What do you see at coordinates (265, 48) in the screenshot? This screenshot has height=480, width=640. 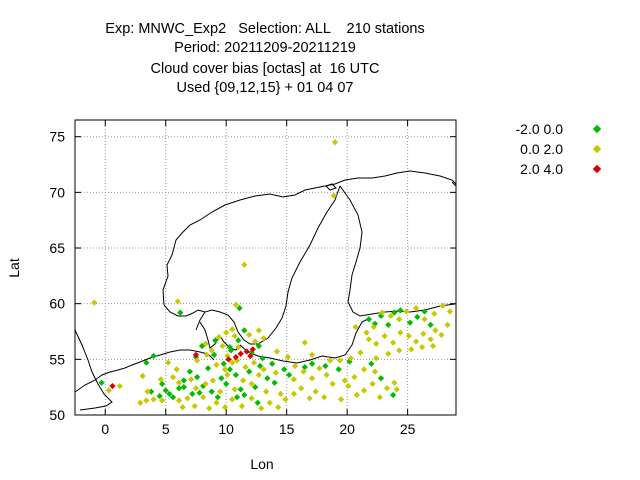 I see `title-line-2: Period: 20211209-20211219` at bounding box center [265, 48].